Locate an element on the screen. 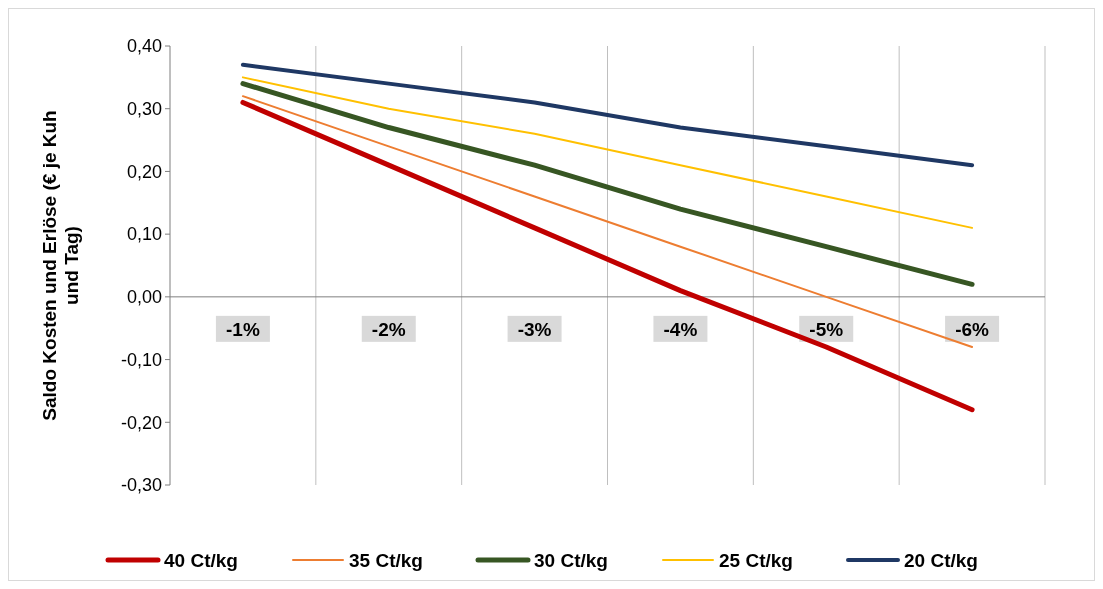  legend-label: 25 Ct/kg is located at coordinates (756, 560).